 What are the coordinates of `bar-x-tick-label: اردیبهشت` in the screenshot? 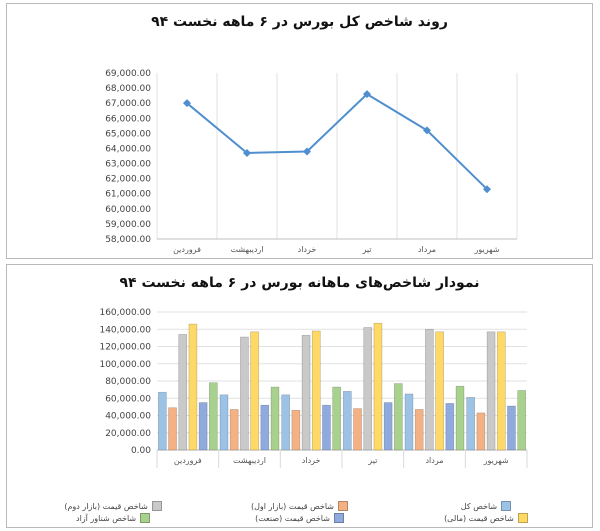 It's located at (249, 460).